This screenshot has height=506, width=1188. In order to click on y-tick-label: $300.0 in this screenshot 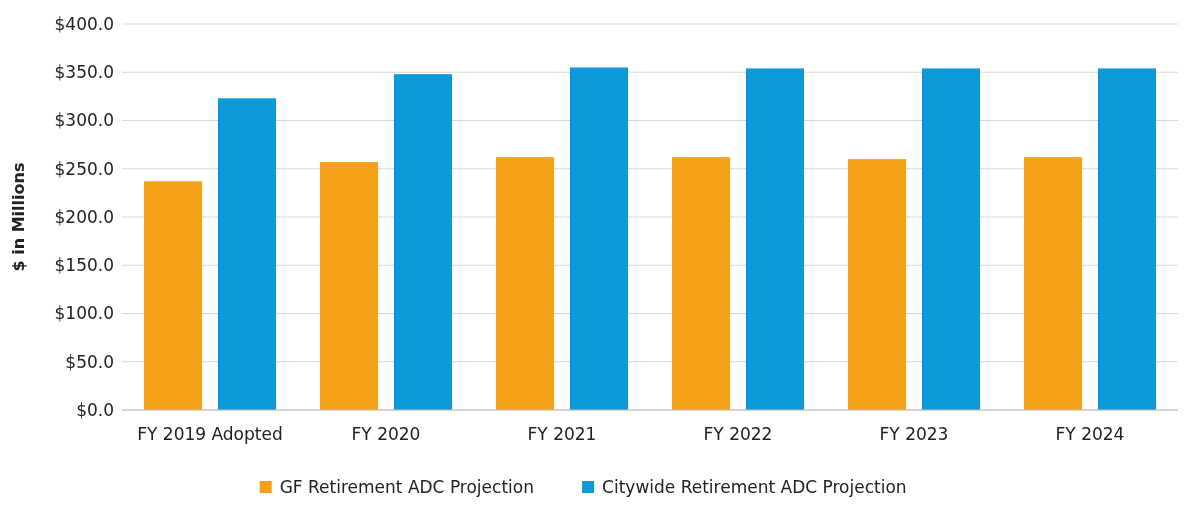, I will do `click(84, 120)`.